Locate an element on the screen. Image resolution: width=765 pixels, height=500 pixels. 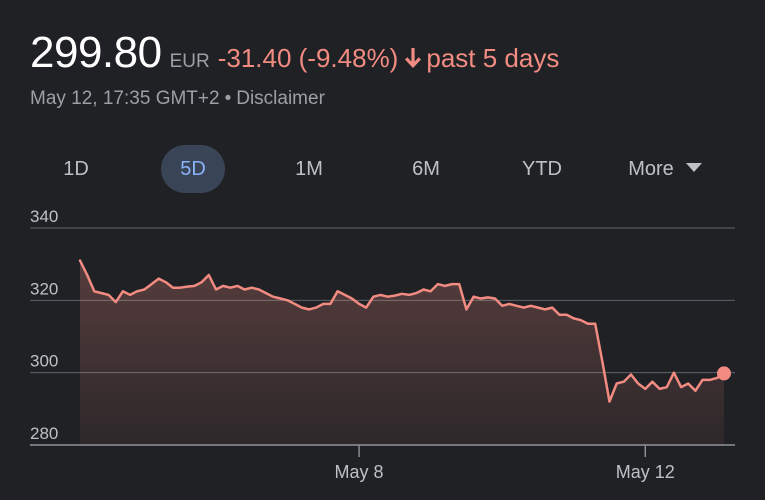
tab-6m: 6M is located at coordinates (426, 169).